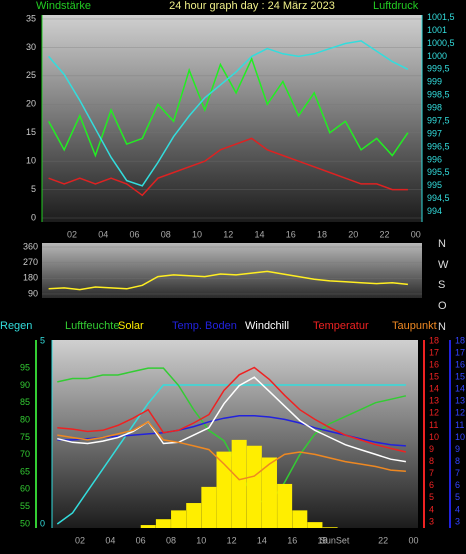 Image resolution: width=466 pixels, height=554 pixels. What do you see at coordinates (31, 18) in the screenshot?
I see `y-tick-label: 35` at bounding box center [31, 18].